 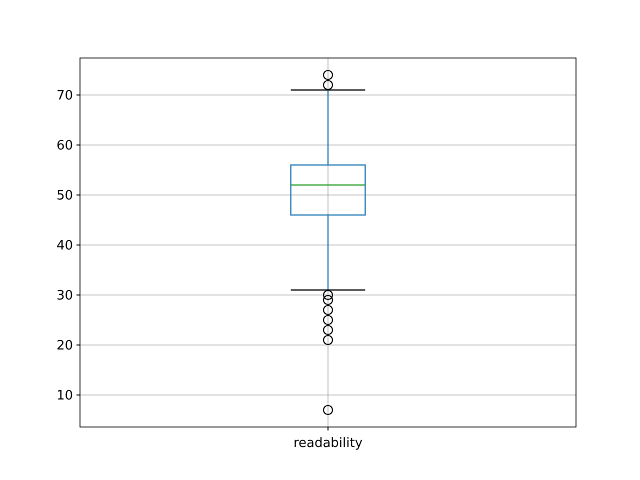 I want to click on y-tick-label: 70, so click(x=64, y=96).